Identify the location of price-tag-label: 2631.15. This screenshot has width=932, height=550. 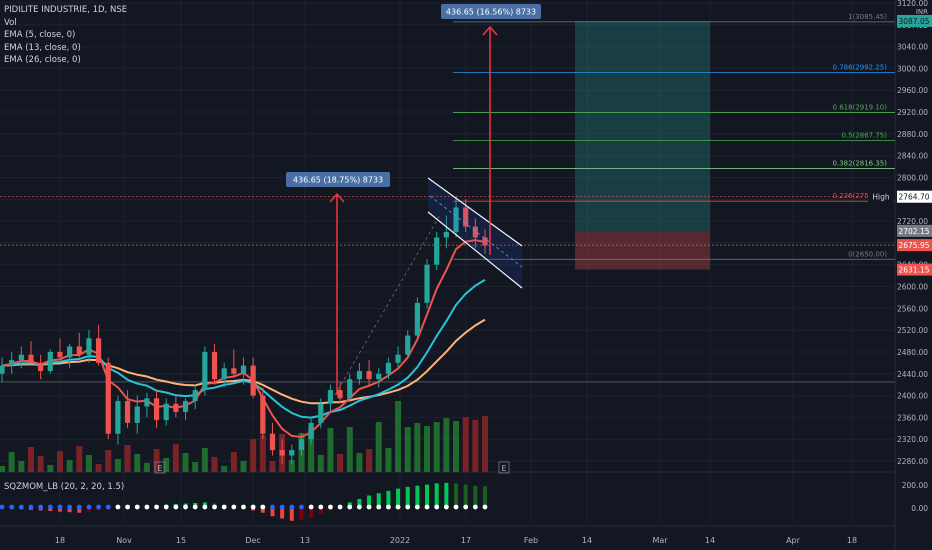
(913, 270).